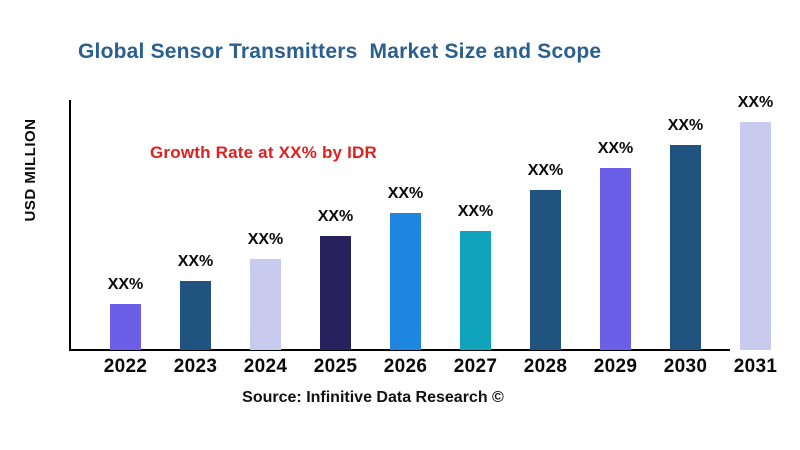 The image size is (800, 450). Describe the element at coordinates (125, 366) in the screenshot. I see `x-tick-label-2022: 2022` at that location.